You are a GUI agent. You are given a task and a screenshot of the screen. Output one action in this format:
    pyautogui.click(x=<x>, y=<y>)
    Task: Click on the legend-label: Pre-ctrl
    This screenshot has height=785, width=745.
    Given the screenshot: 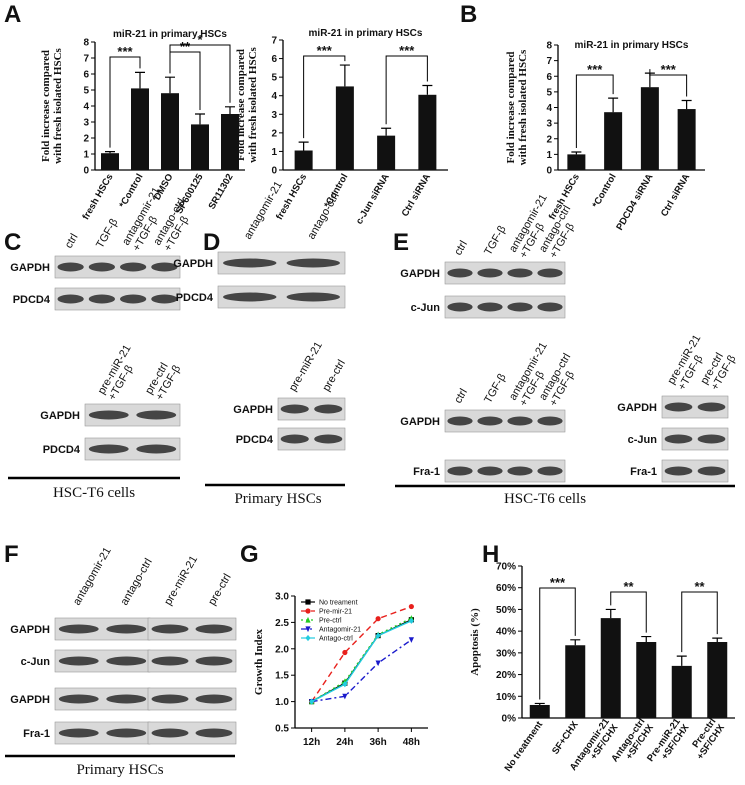 What is the action you would take?
    pyautogui.click(x=330, y=621)
    